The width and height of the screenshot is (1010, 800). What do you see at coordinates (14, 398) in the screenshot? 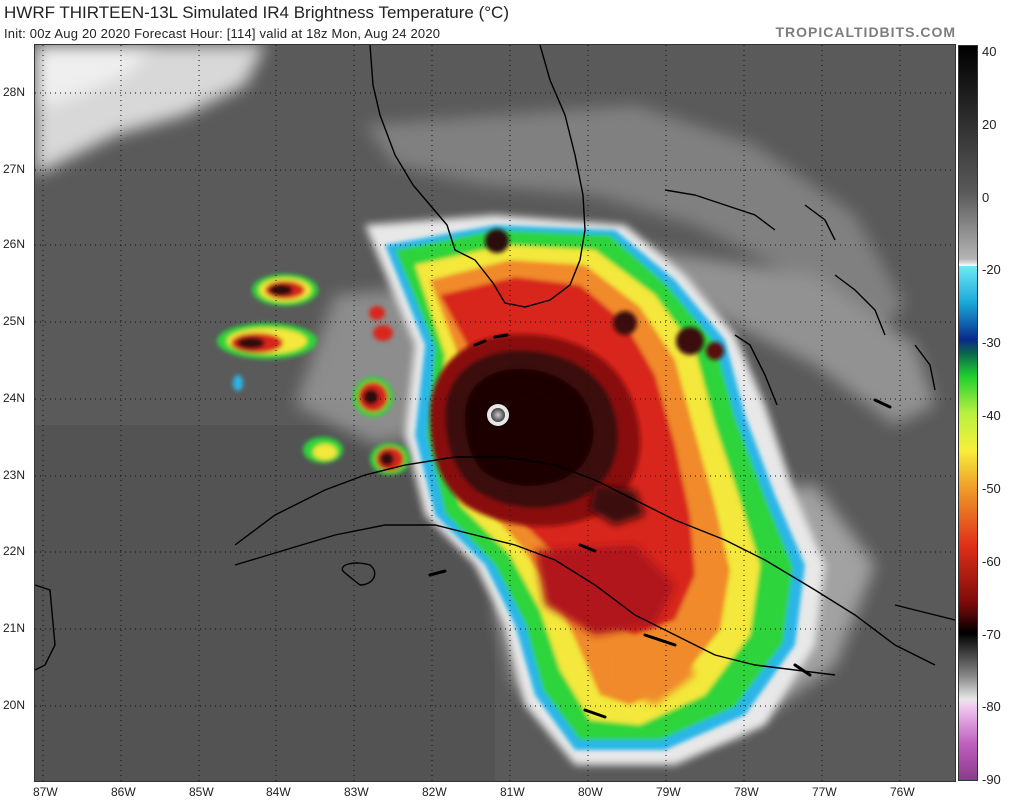
I see `lat-label-24n: 24N` at bounding box center [14, 398].